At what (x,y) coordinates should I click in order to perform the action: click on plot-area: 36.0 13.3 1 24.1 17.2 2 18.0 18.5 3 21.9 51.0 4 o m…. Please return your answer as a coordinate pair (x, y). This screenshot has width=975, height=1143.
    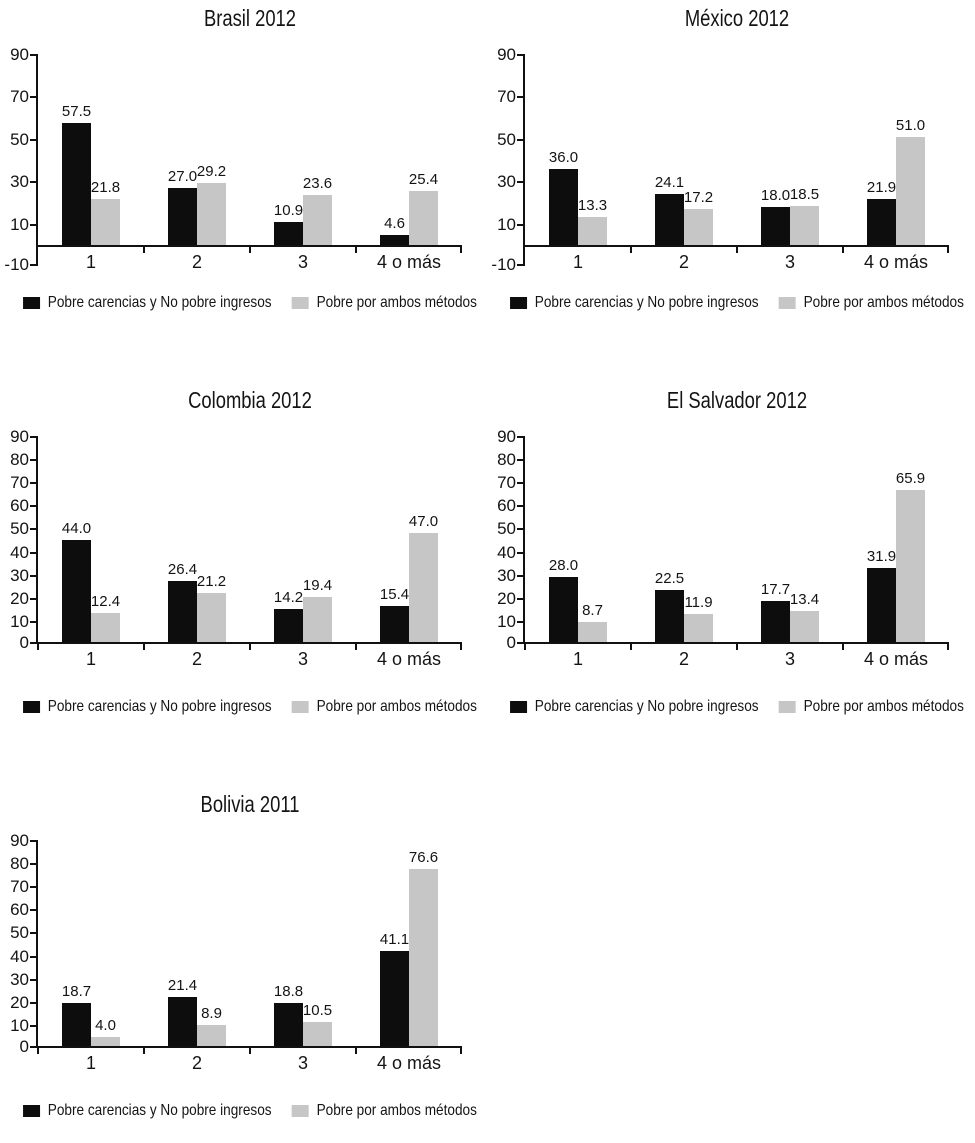
    Looking at the image, I should click on (733, 163).